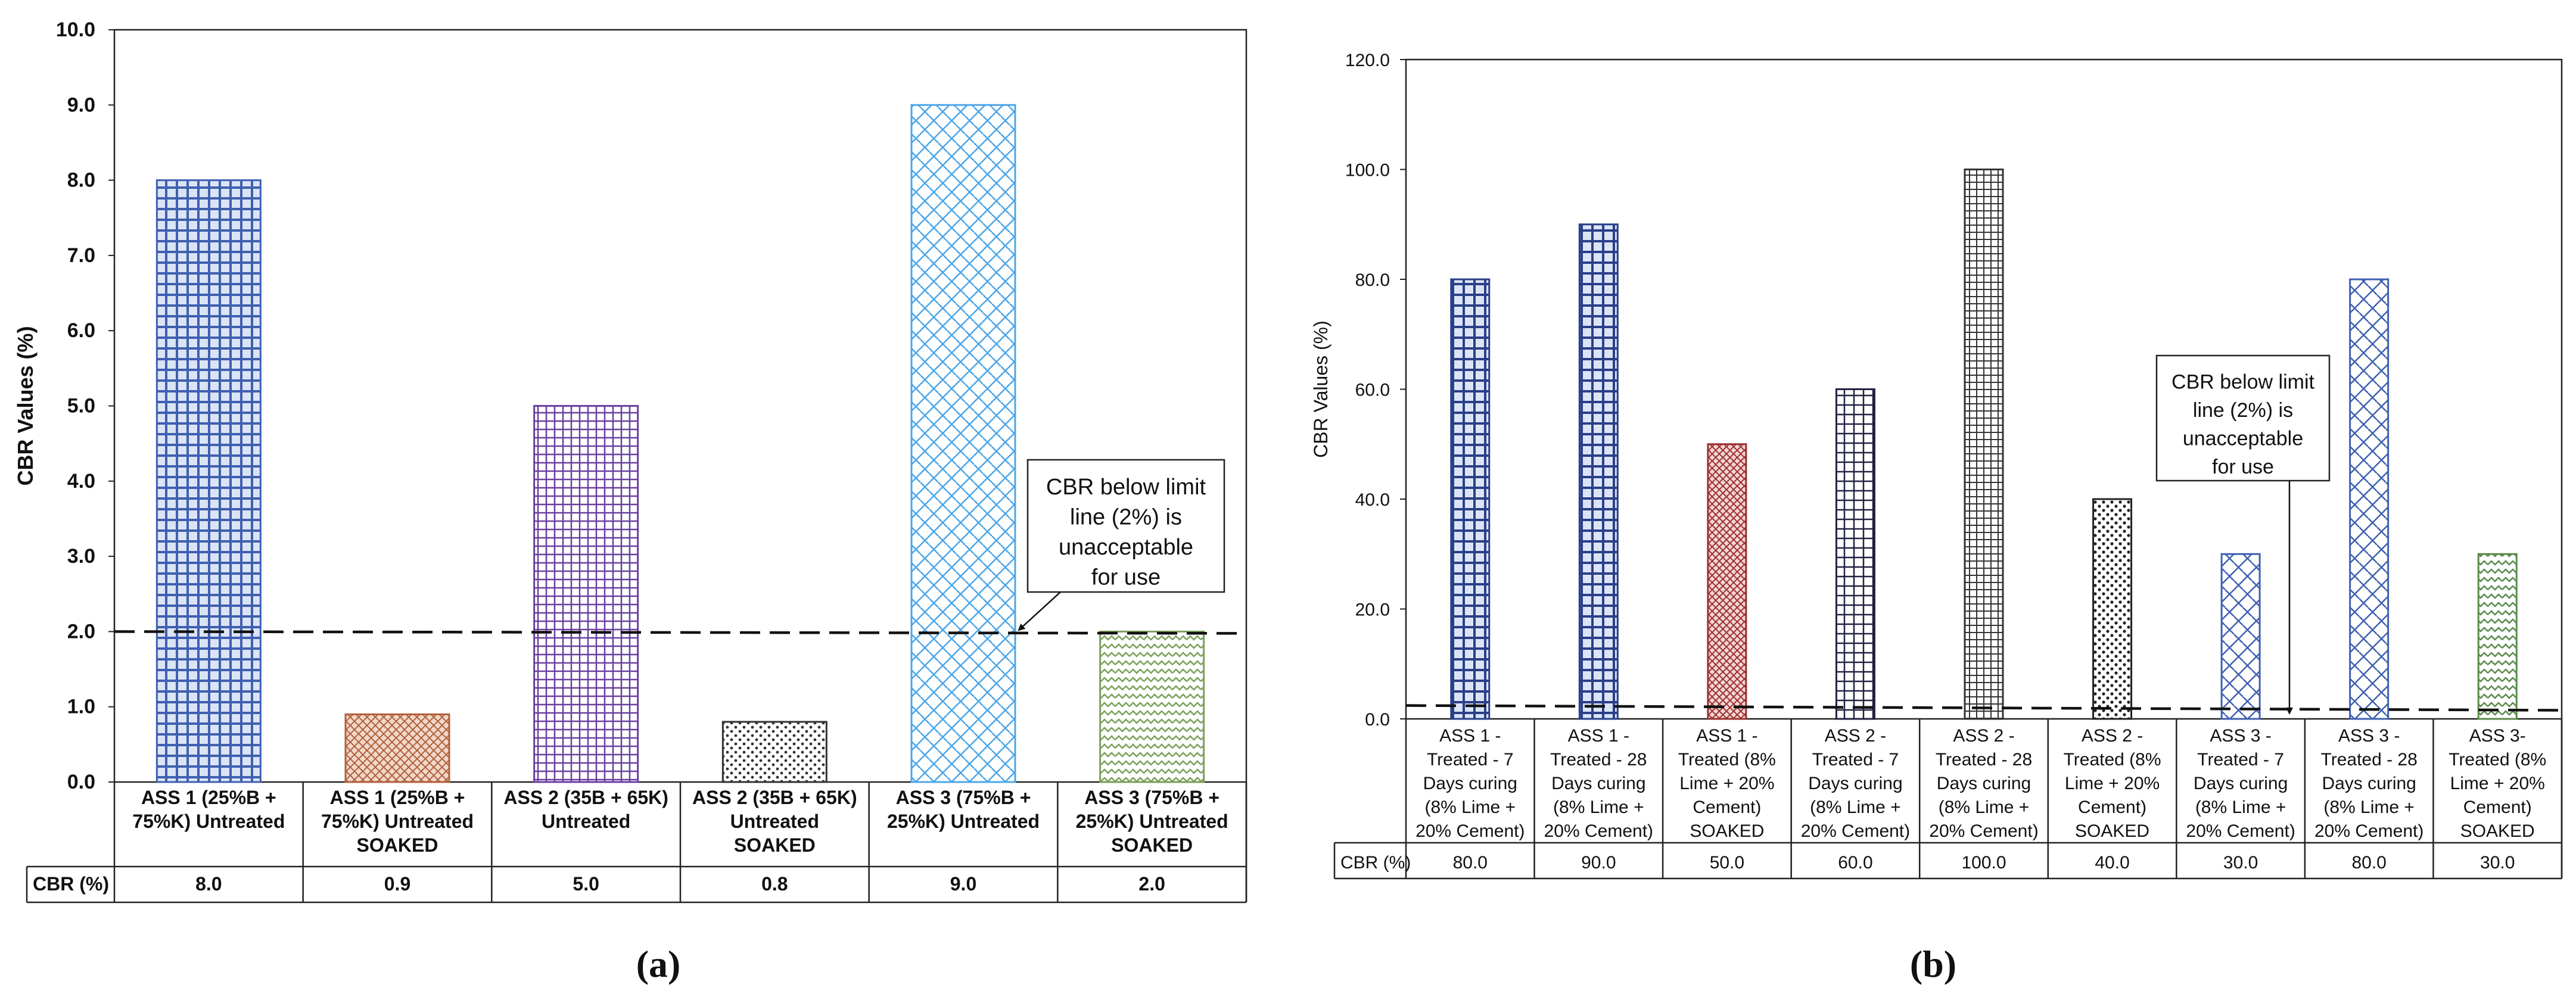 The width and height of the screenshot is (2576, 1000). Describe the element at coordinates (586, 884) in the screenshot. I see `panel-a-table-value: 5.0` at that location.